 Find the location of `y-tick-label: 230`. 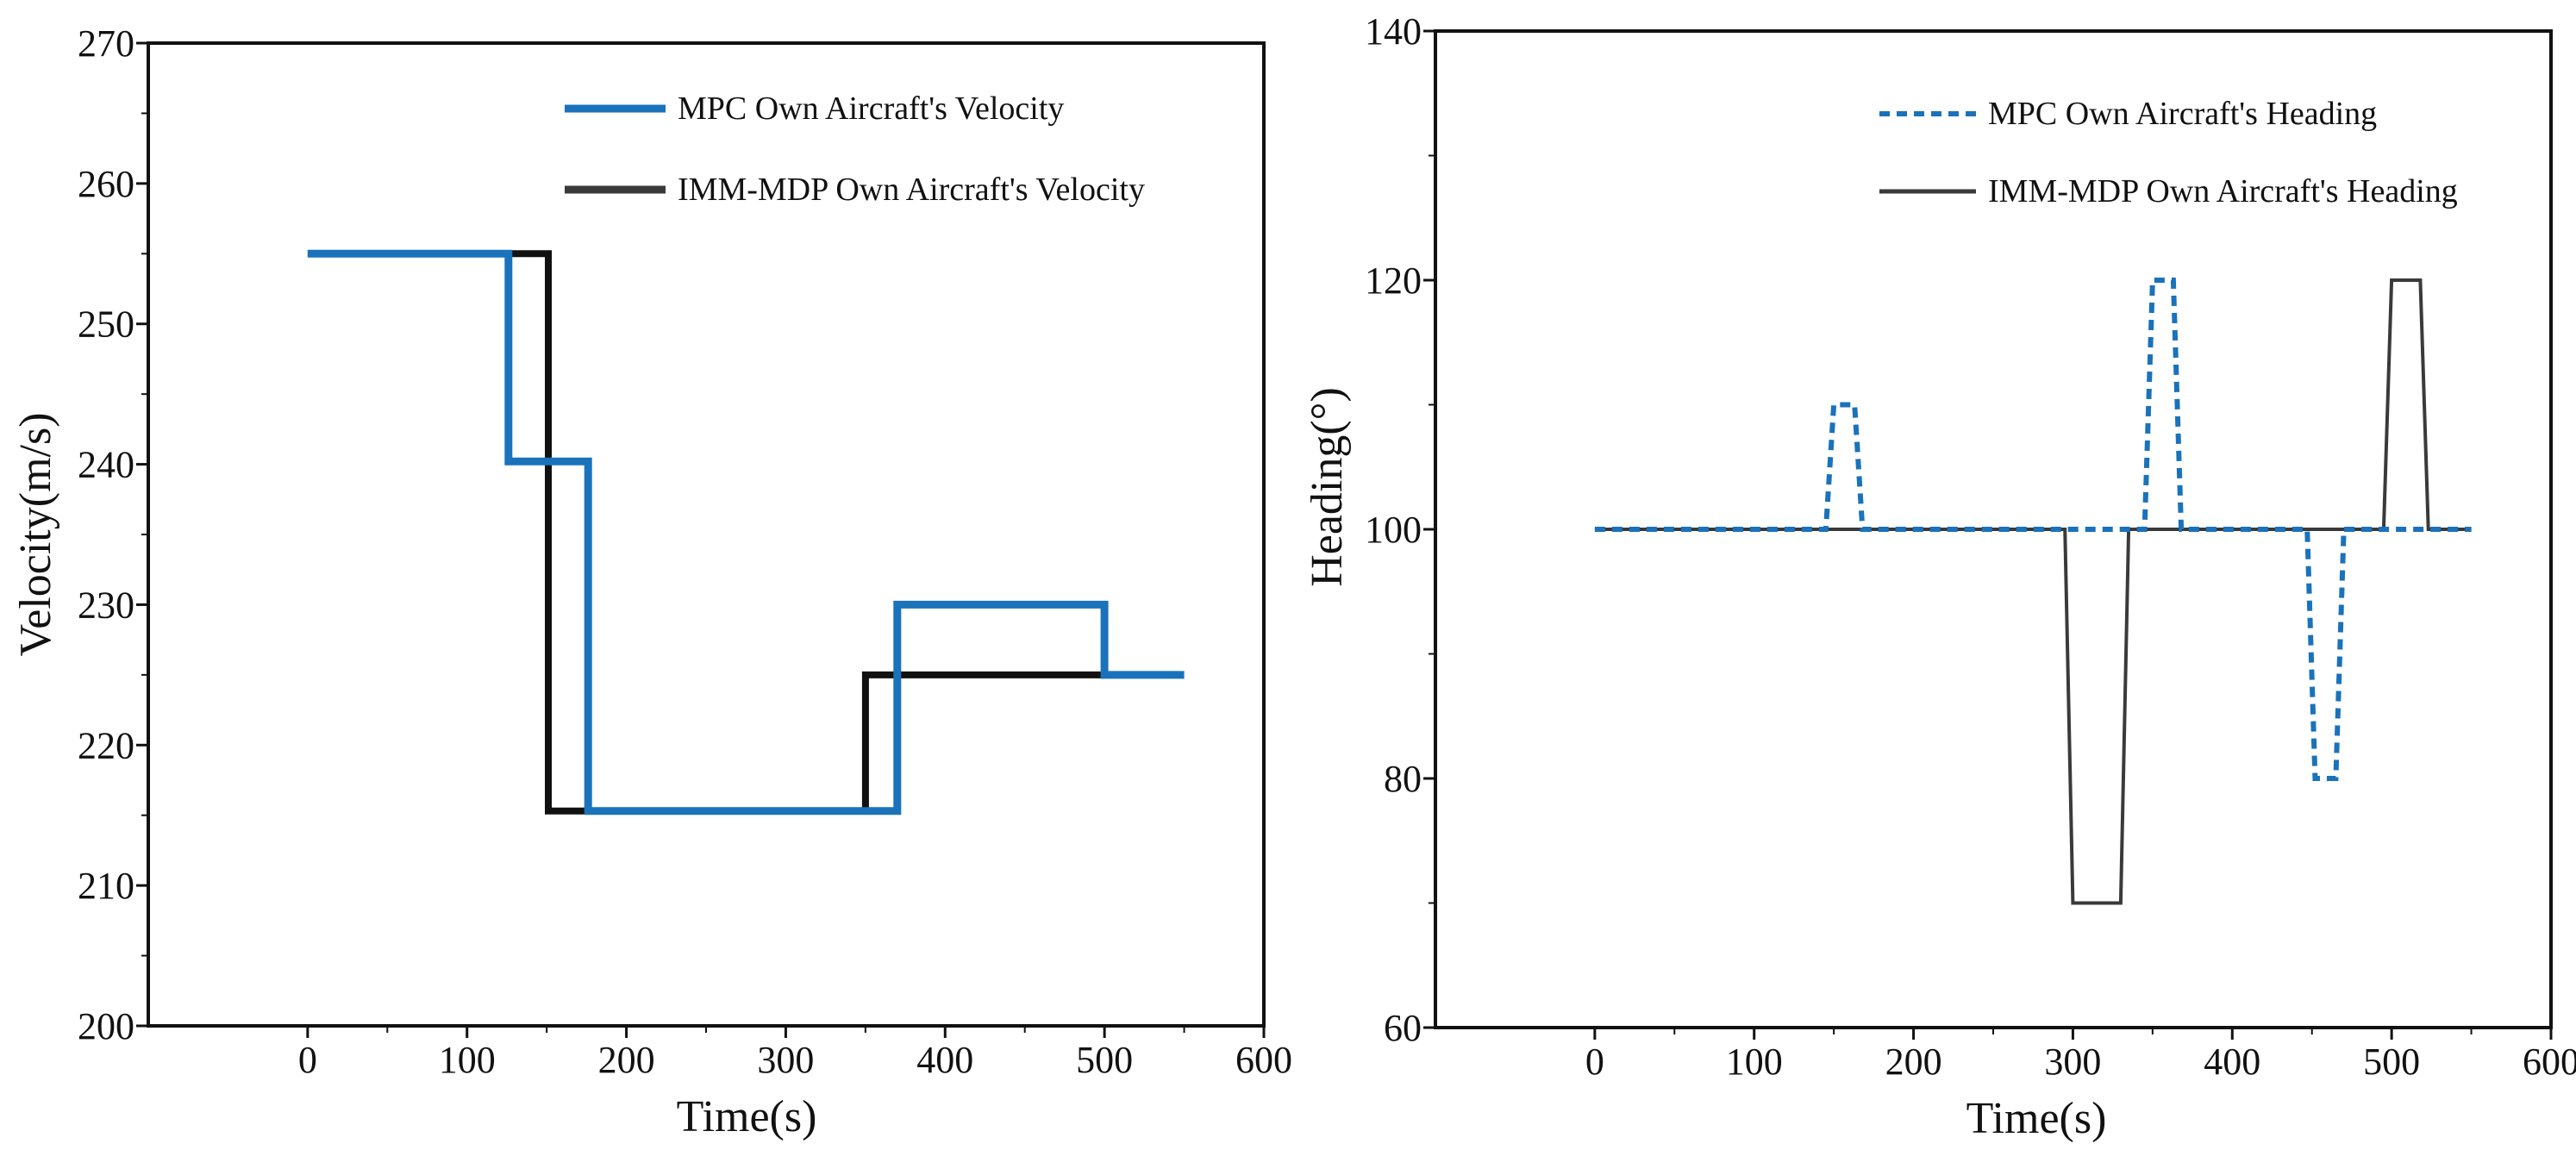

y-tick-label: 230 is located at coordinates (106, 605).